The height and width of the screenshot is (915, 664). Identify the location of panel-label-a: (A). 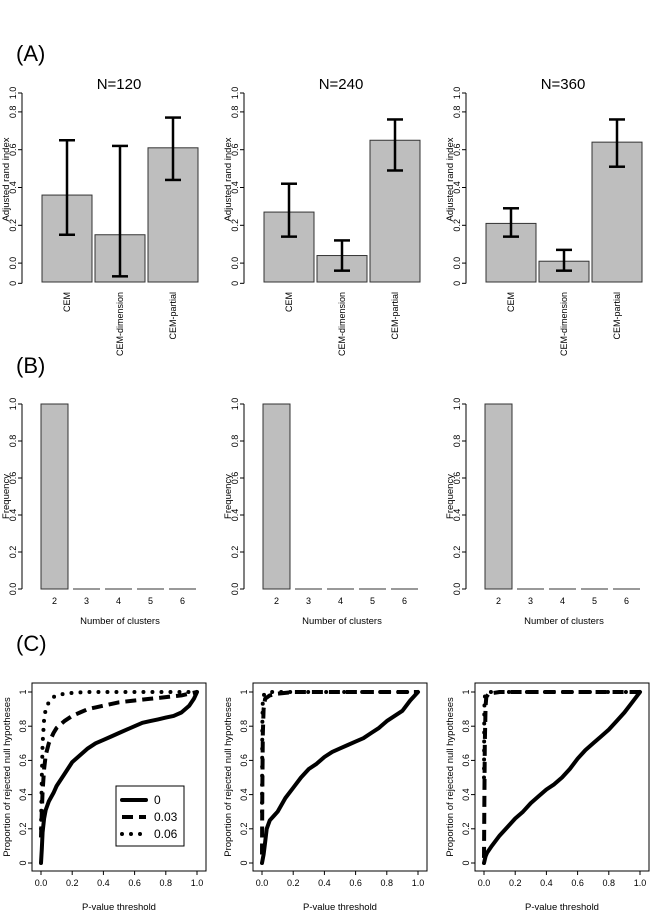
(30, 53).